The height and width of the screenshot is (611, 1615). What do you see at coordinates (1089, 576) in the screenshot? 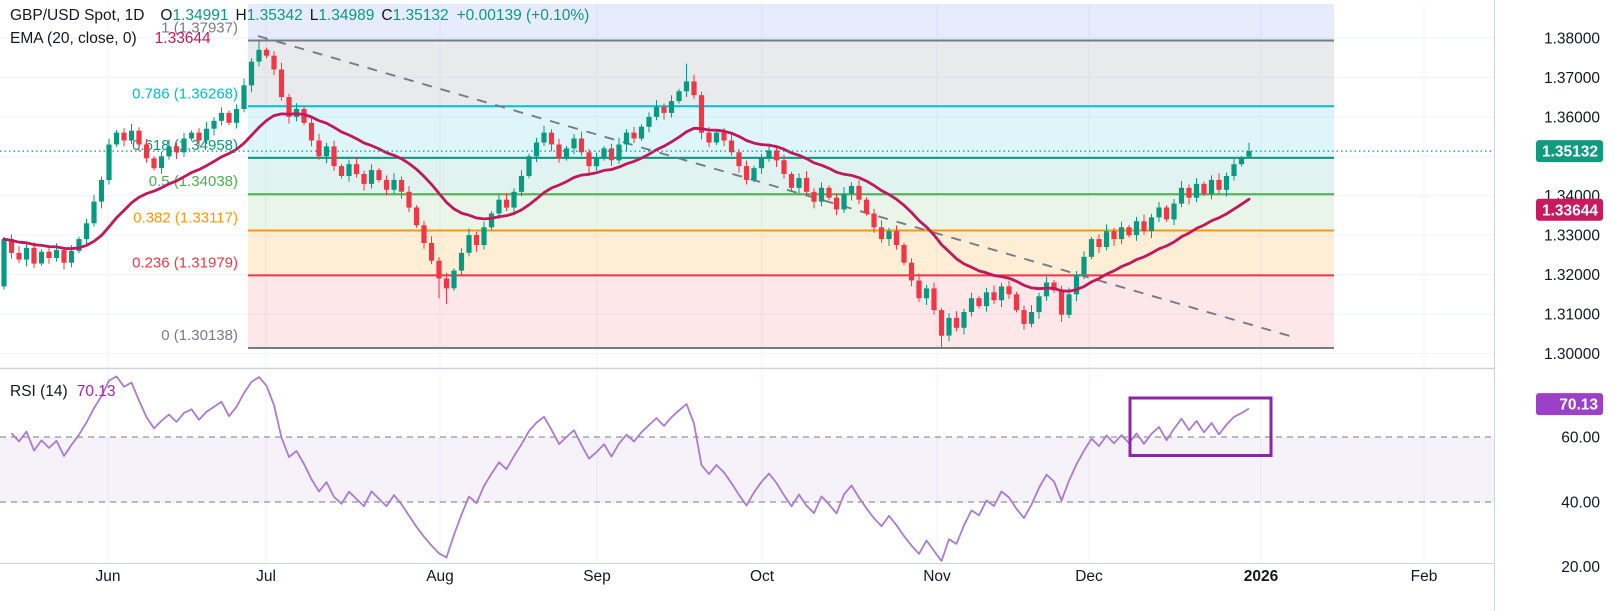
I see `time-label-Dec: Dec` at bounding box center [1089, 576].